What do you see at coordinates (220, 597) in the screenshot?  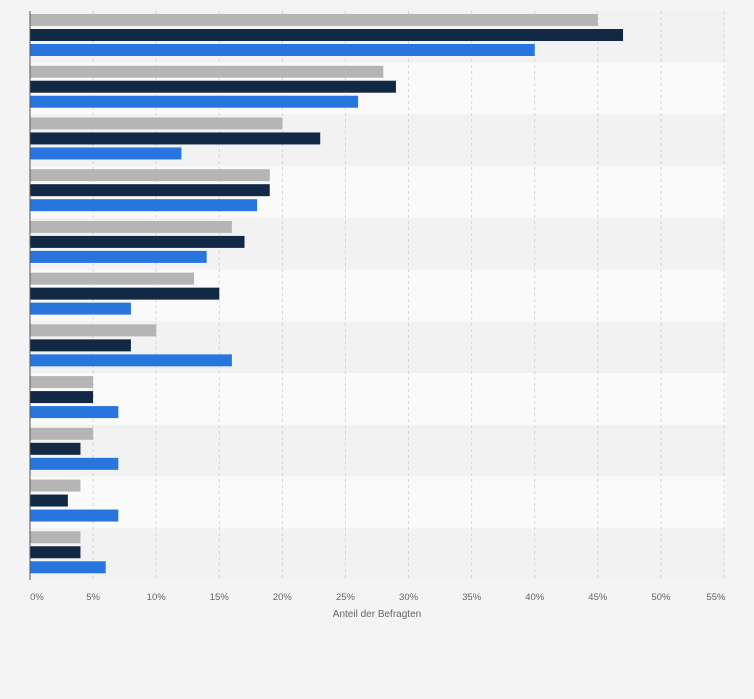 I see `x-tick-label: 15%` at bounding box center [220, 597].